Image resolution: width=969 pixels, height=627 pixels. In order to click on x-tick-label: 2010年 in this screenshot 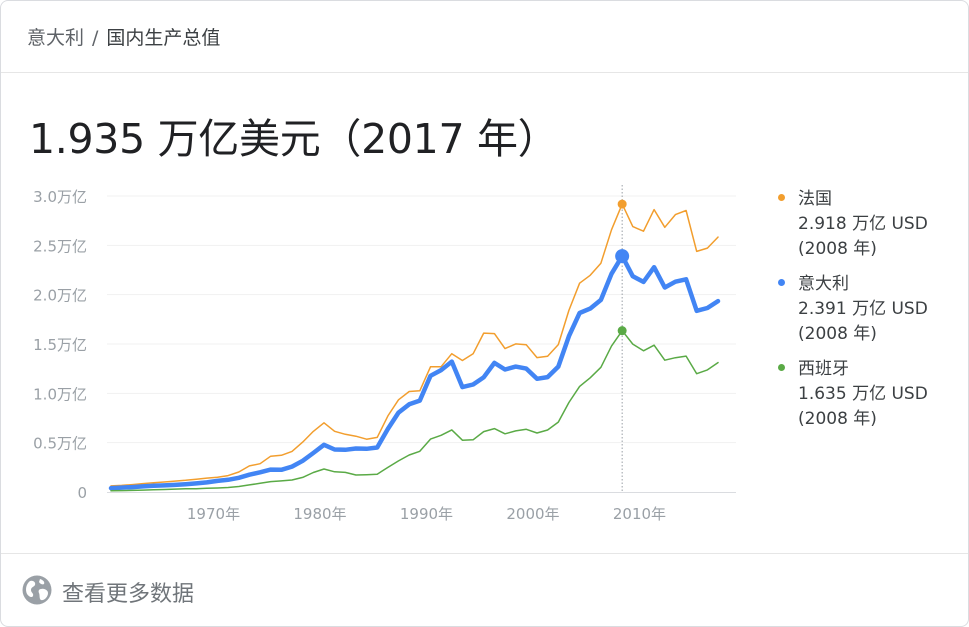, I will do `click(639, 514)`.